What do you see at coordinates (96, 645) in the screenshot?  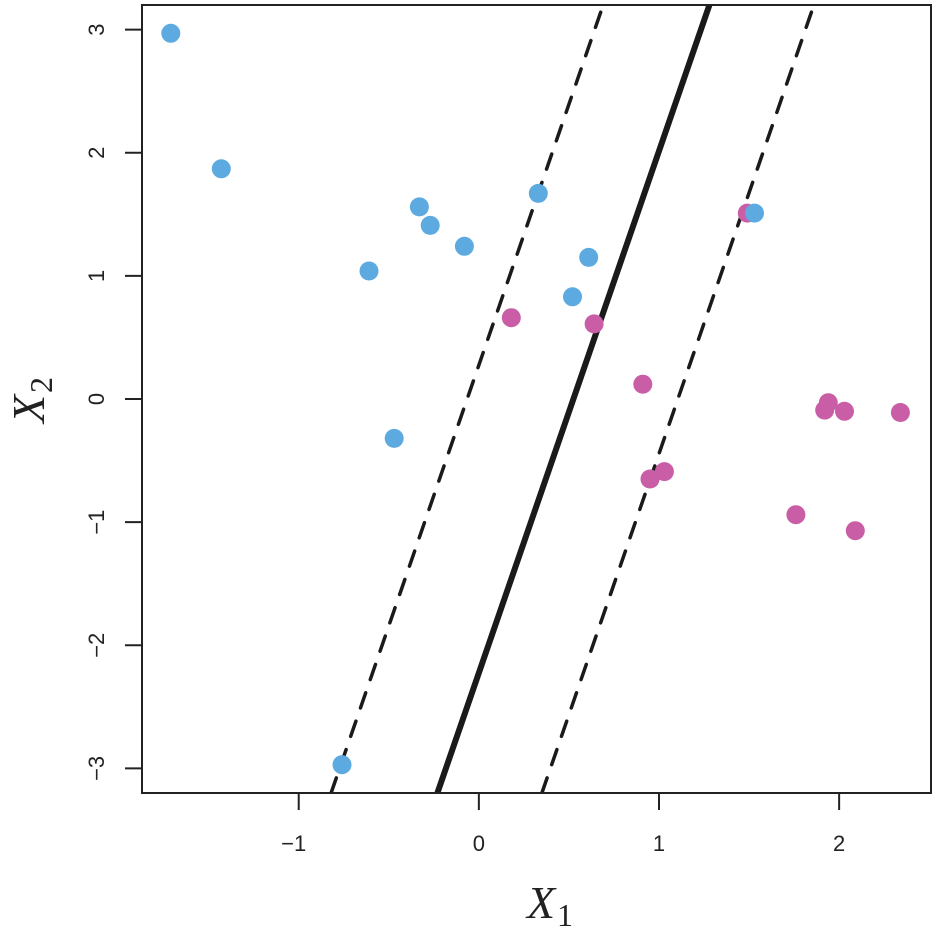 I see `y-tick-label: −2` at bounding box center [96, 645].